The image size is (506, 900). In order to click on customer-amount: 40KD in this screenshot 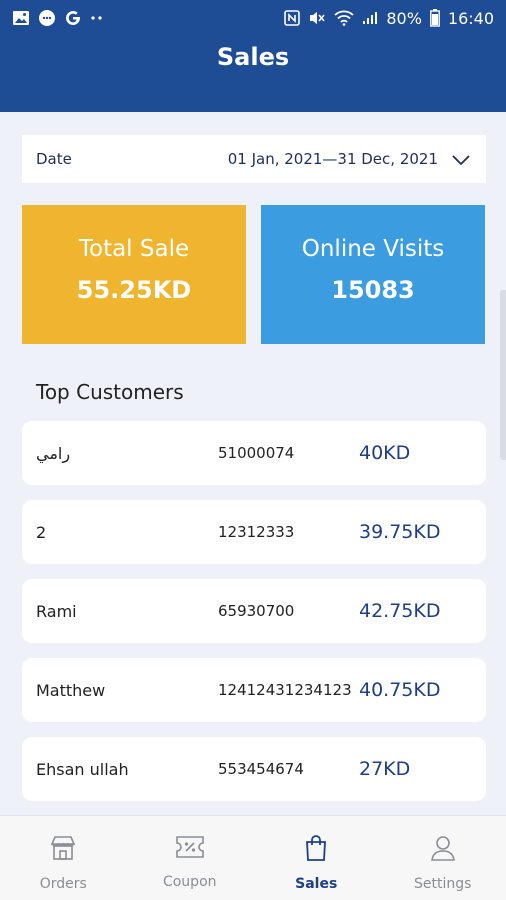, I will do `click(385, 453)`.